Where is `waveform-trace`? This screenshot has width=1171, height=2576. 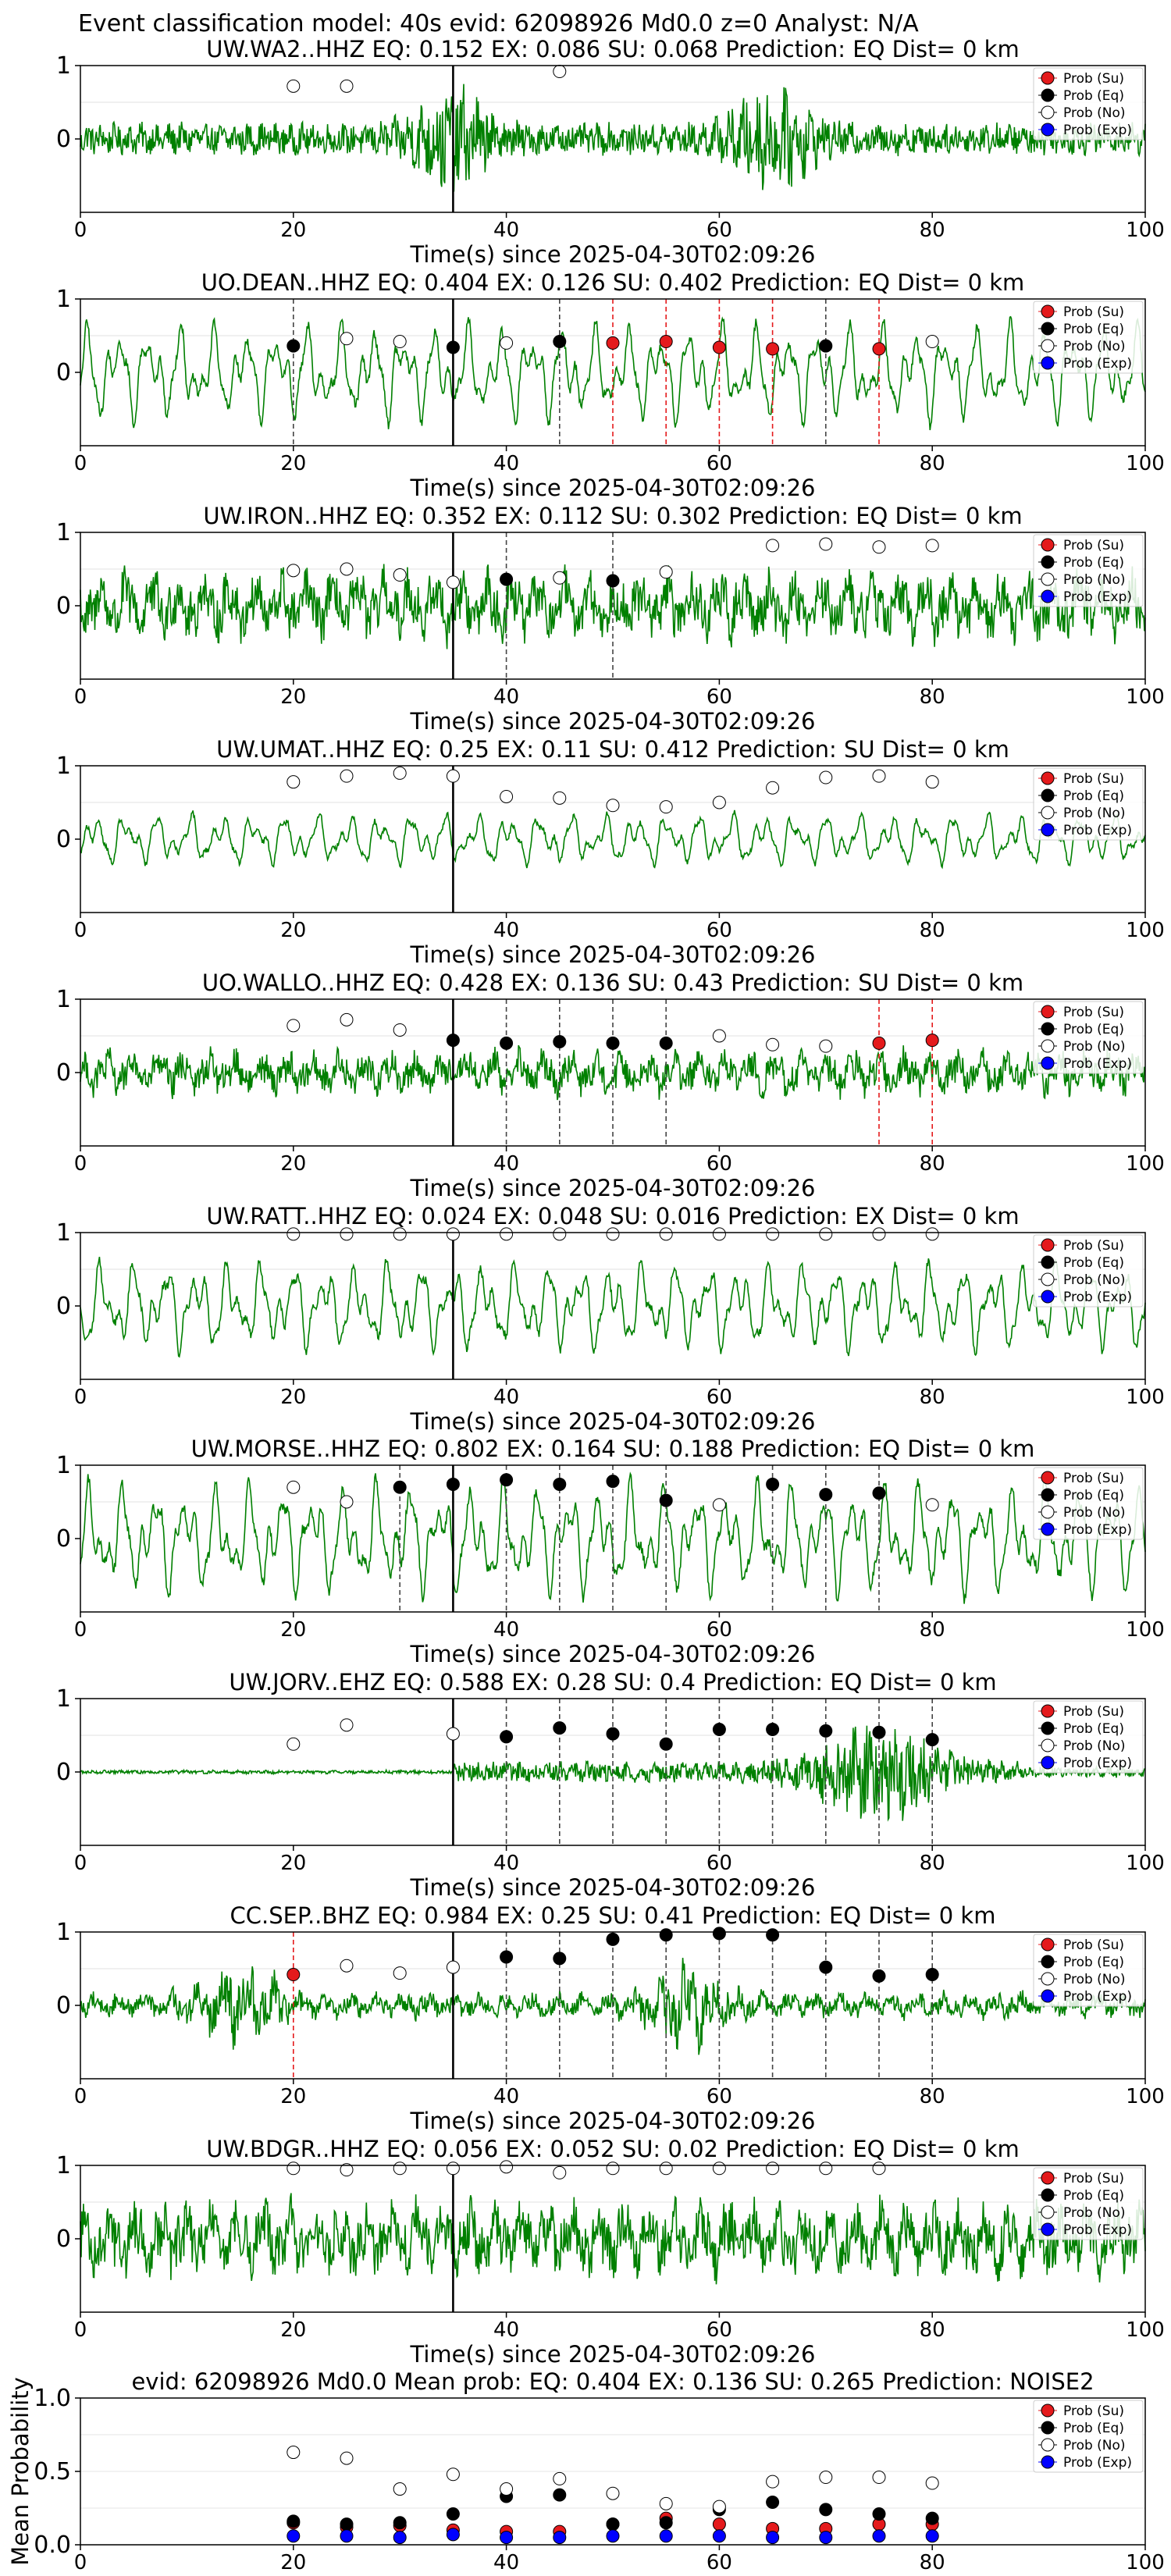 waveform-trace is located at coordinates (613, 839).